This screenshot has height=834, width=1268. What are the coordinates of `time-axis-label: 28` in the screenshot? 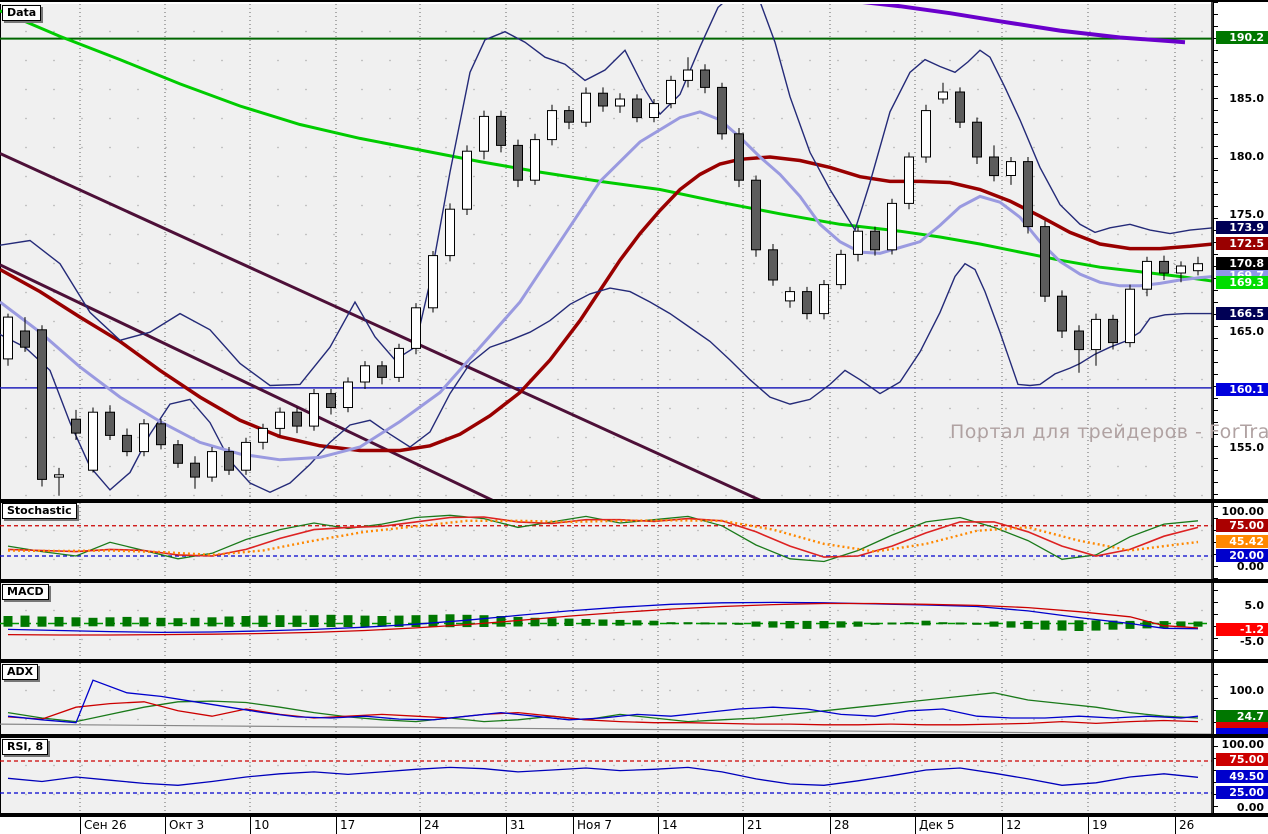 It's located at (839, 825).